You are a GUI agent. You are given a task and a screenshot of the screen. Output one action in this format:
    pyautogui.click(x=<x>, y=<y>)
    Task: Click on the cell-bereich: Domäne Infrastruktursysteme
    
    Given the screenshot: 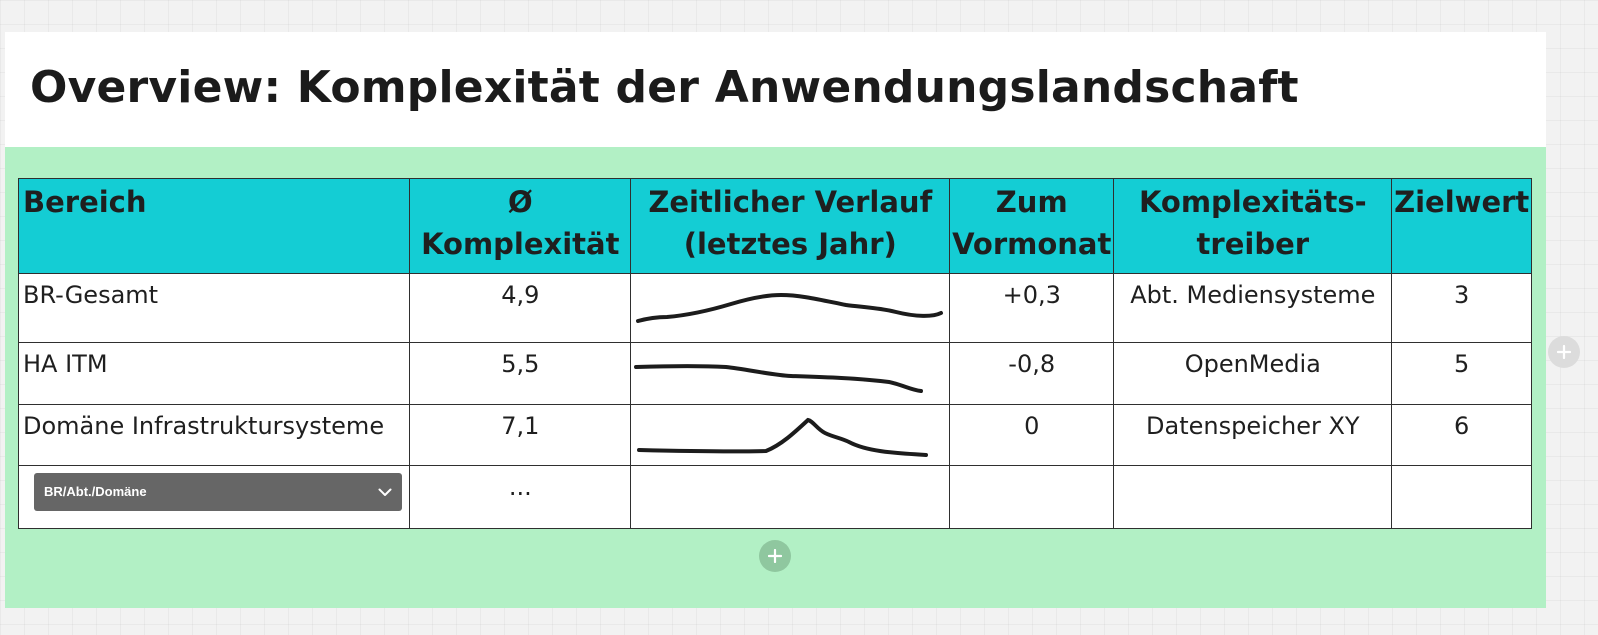 What is the action you would take?
    pyautogui.click(x=214, y=435)
    